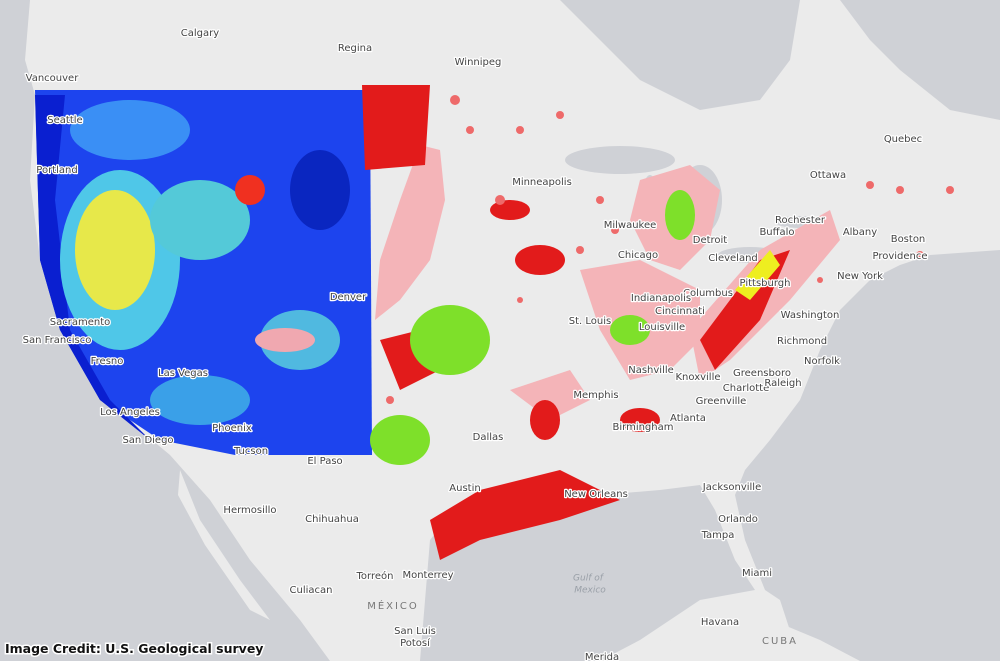 Image resolution: width=1000 pixels, height=661 pixels. I want to click on place-label: Potosí, so click(415, 643).